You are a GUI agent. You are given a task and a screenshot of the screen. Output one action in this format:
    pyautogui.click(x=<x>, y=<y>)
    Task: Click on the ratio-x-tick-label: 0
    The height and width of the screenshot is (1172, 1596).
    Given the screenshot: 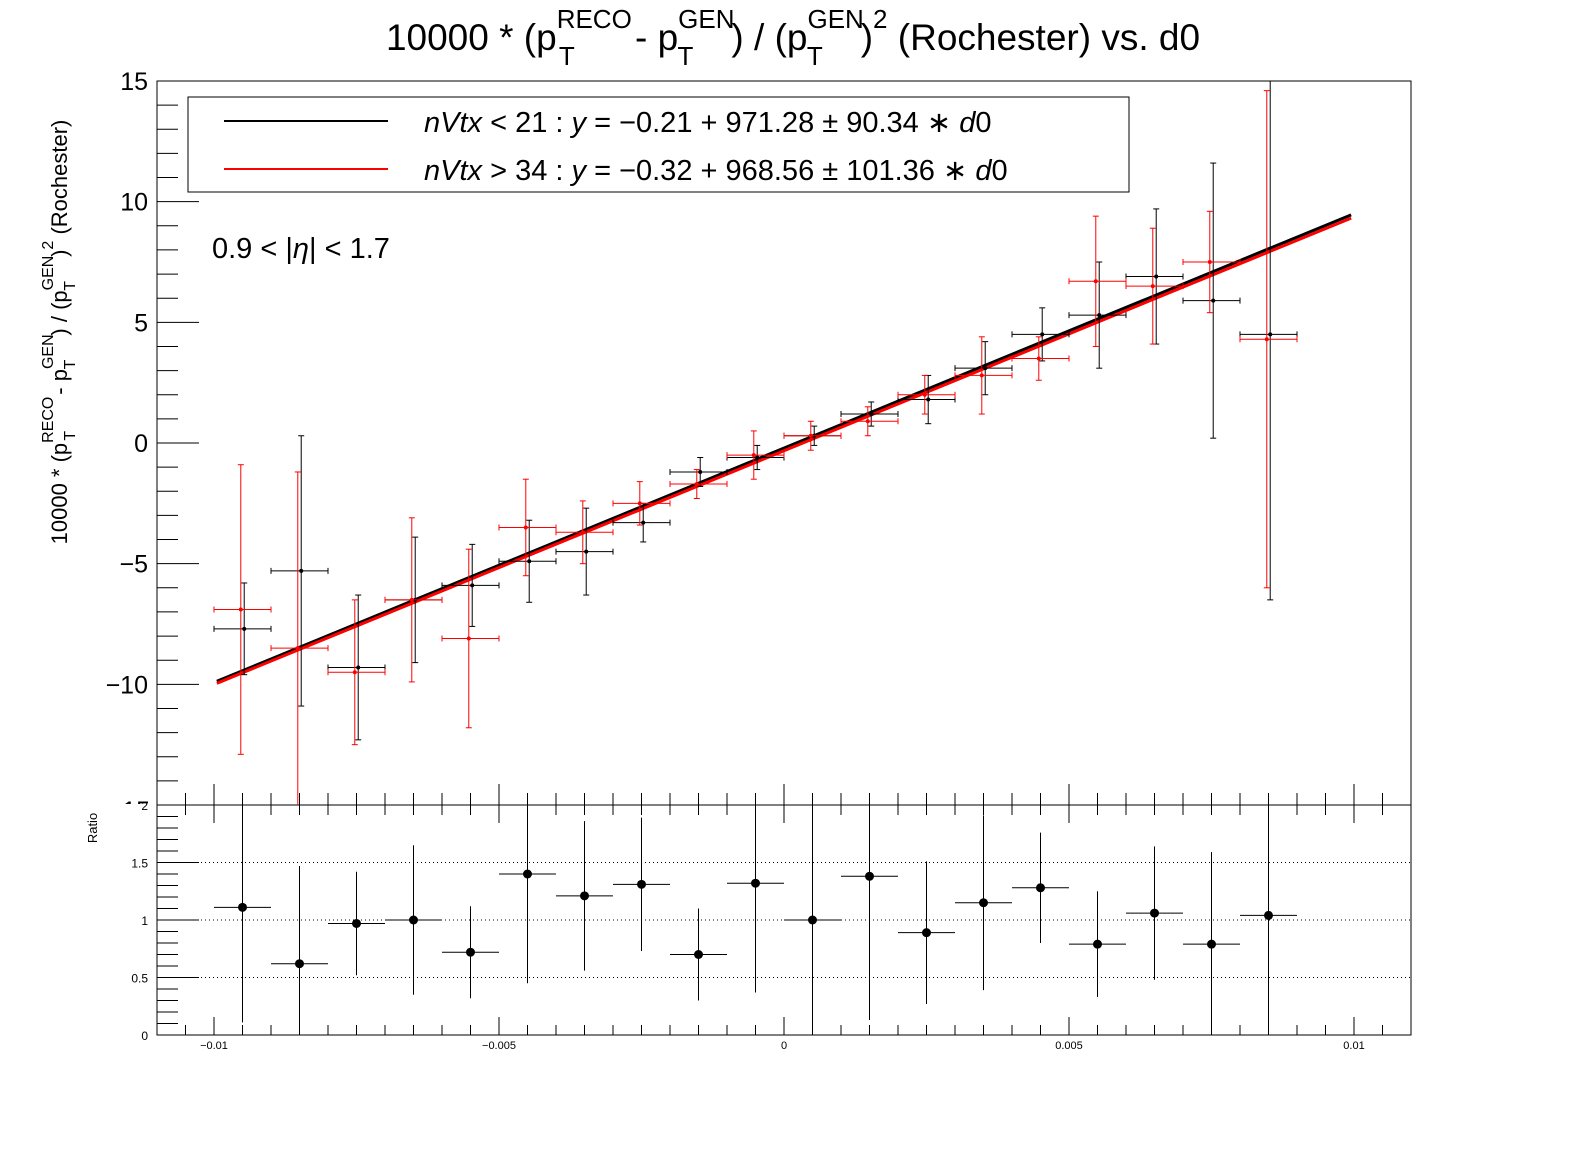 What is the action you would take?
    pyautogui.click(x=784, y=1046)
    